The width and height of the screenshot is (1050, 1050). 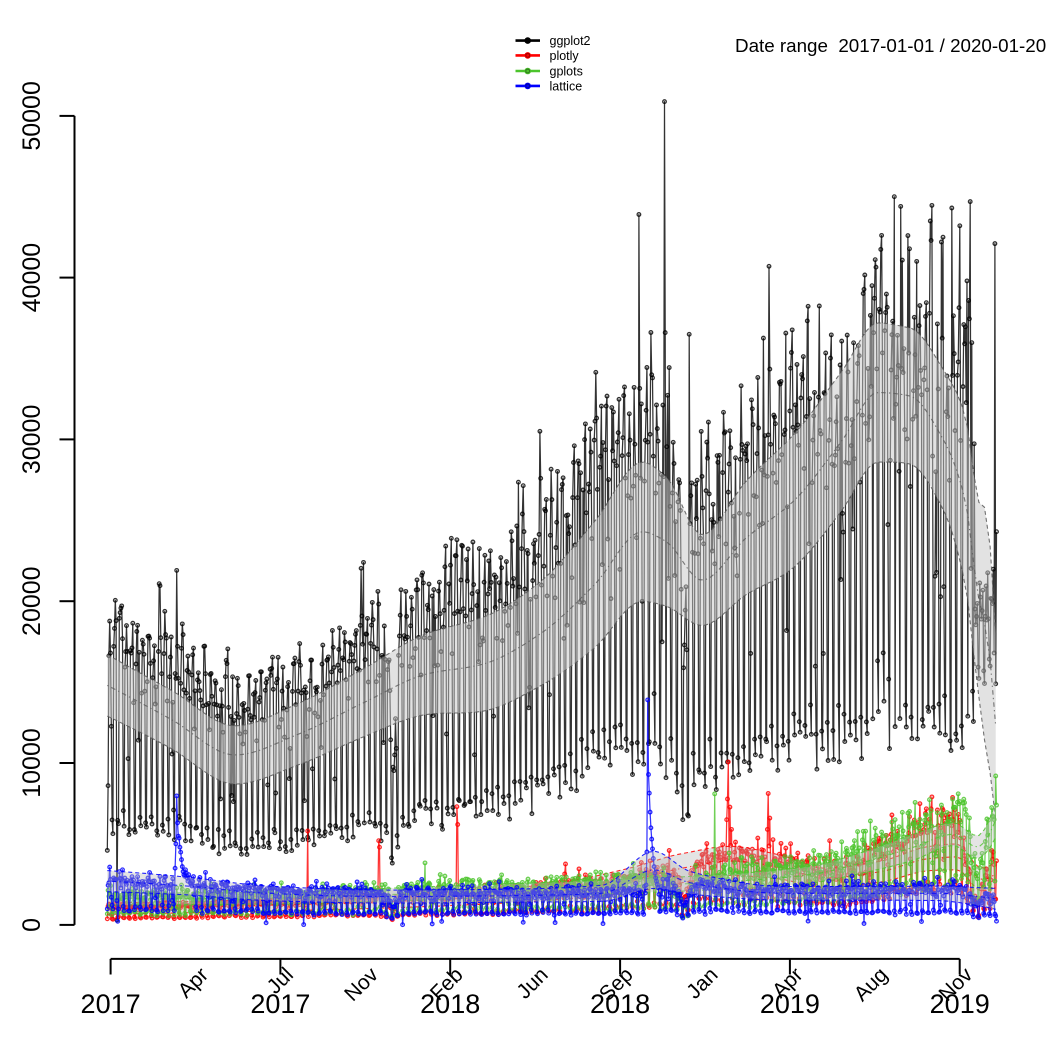 What do you see at coordinates (566, 71) in the screenshot?
I see `svg-text: gplots` at bounding box center [566, 71].